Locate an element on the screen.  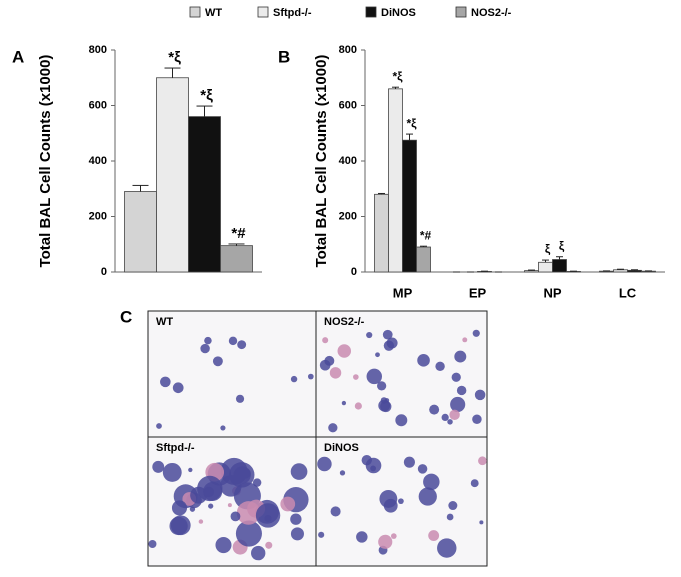
micrograph-label: WT is located at coordinates (164, 322).